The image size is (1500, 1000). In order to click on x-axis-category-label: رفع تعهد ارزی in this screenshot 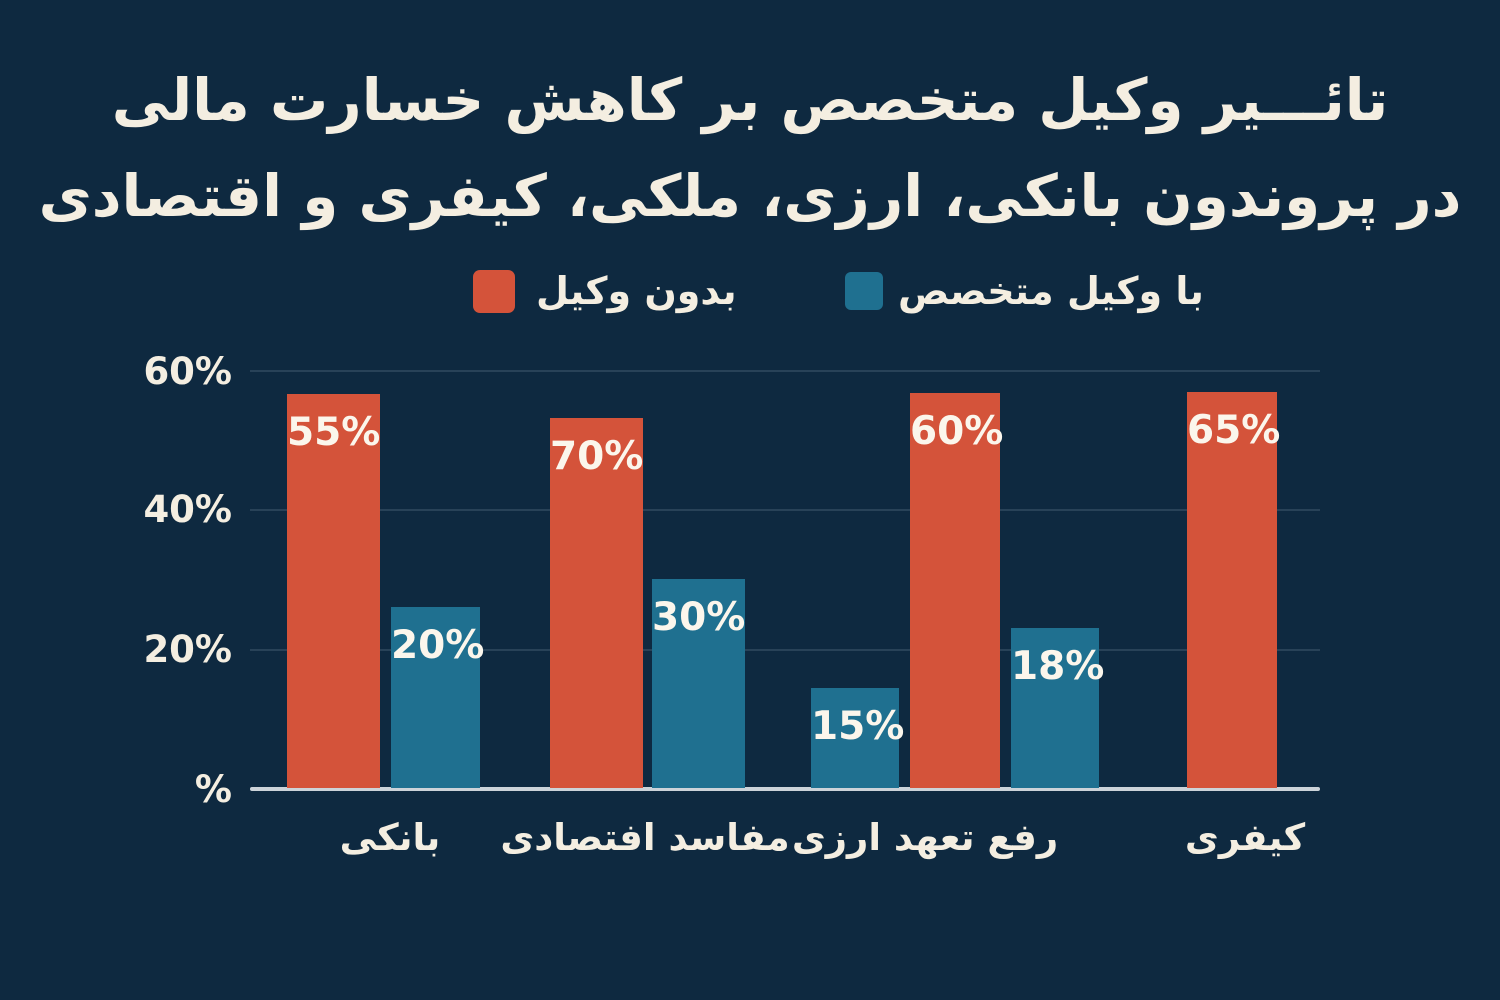, I will do `click(925, 837)`.